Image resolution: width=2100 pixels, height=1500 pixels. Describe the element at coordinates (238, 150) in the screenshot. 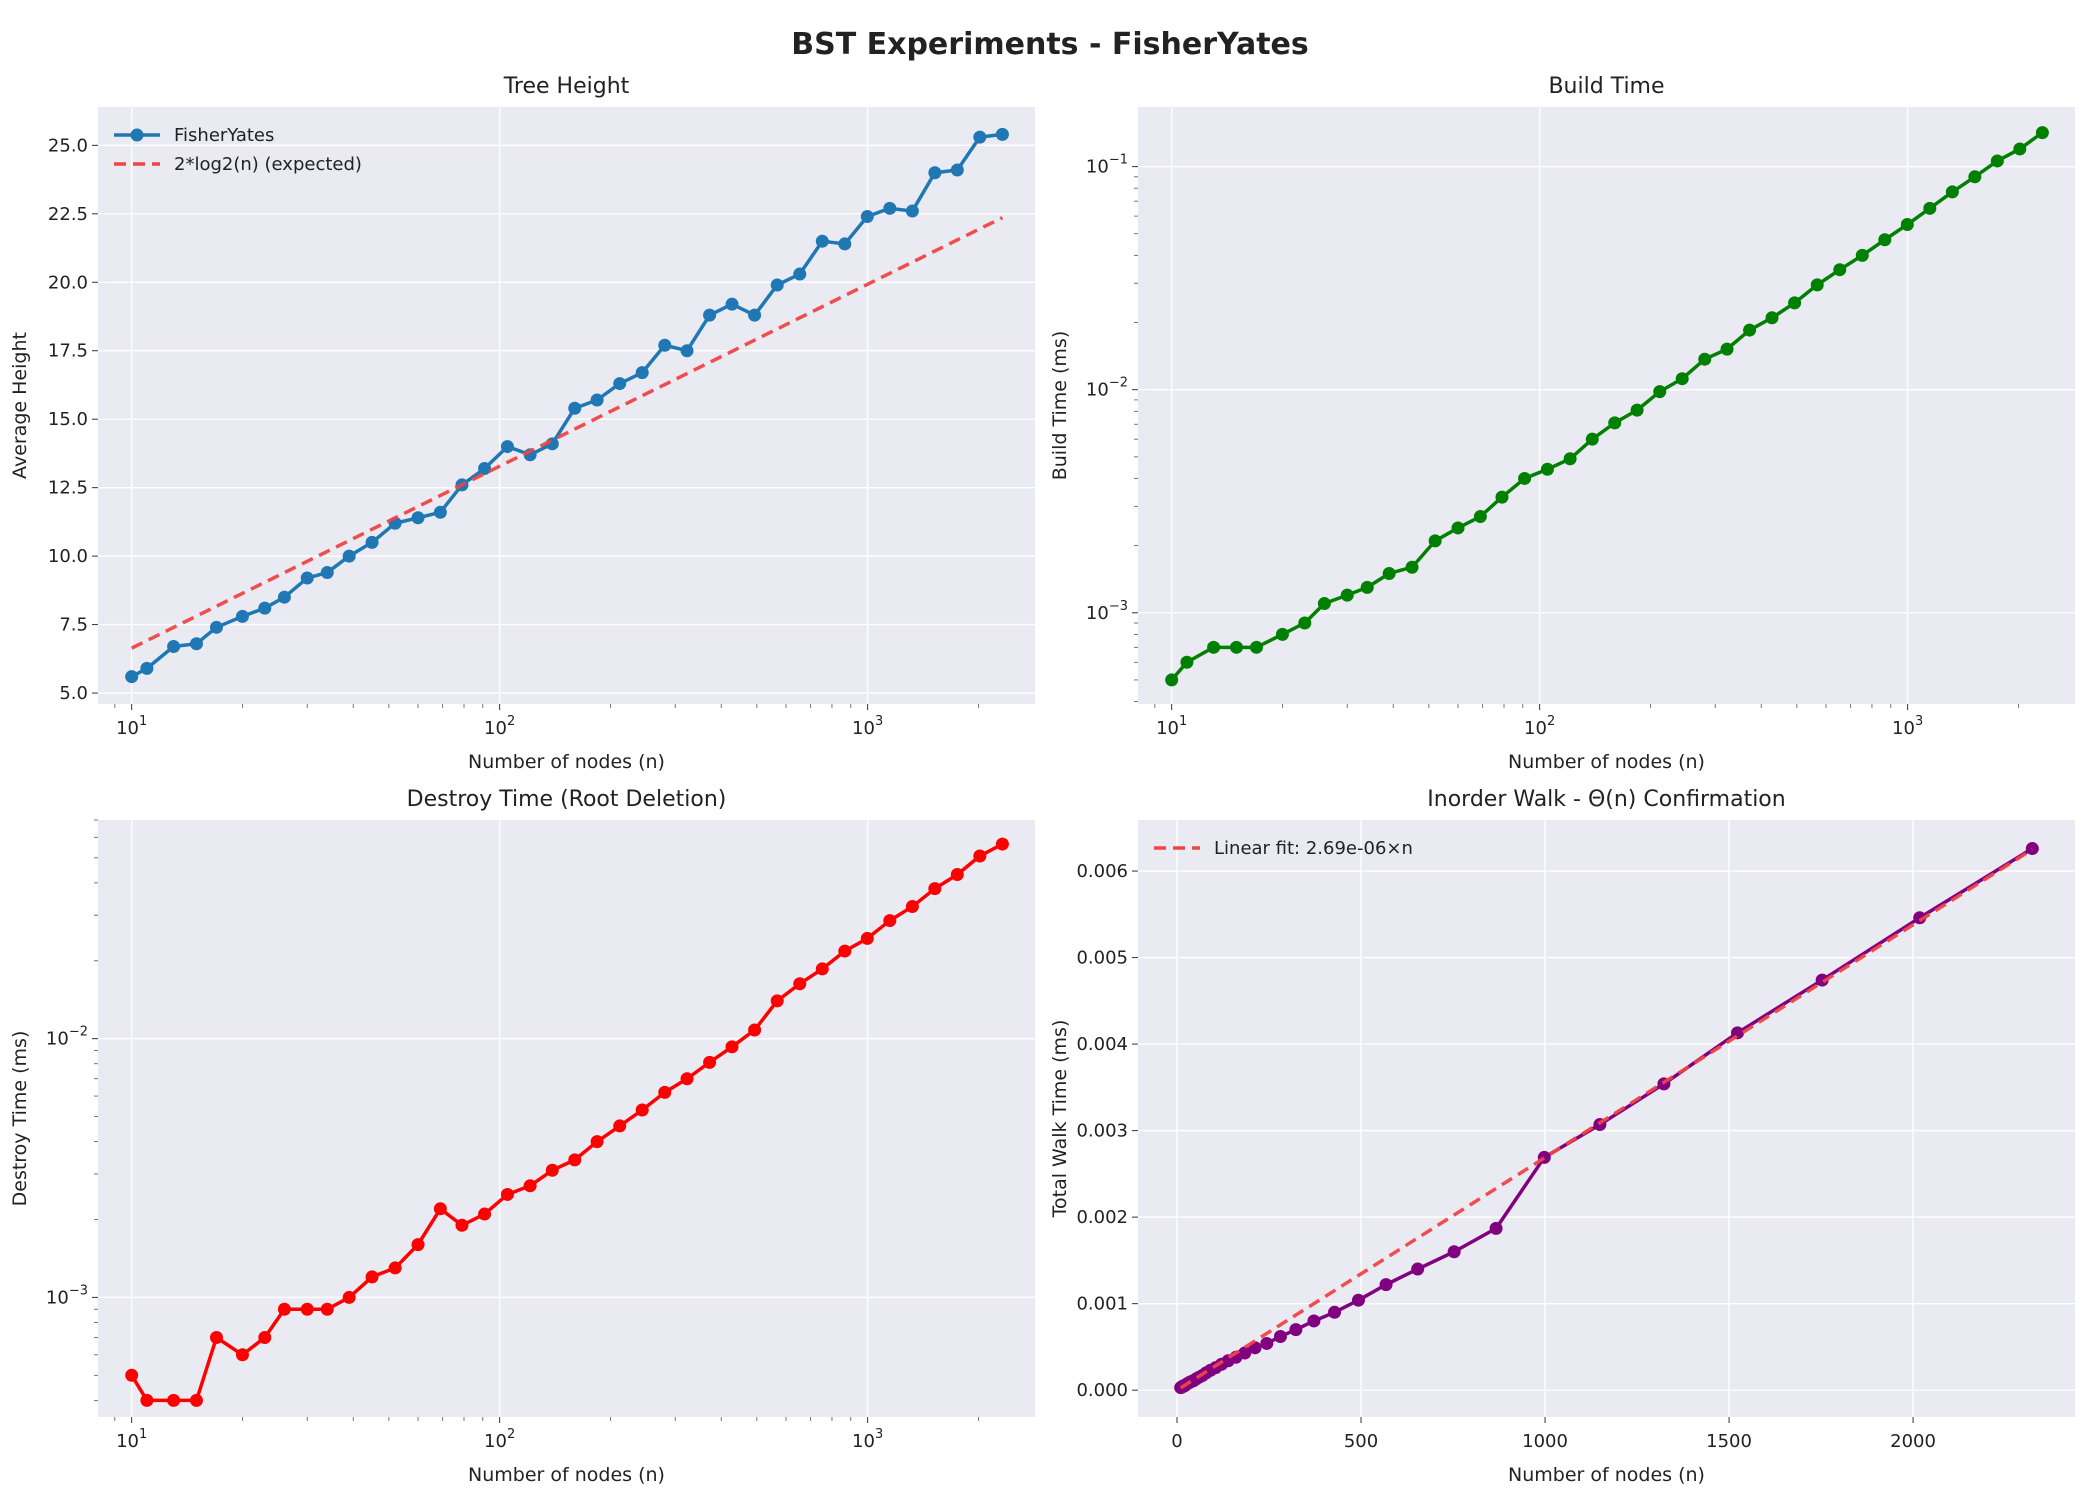

I see `legend: FisherYates 2*log2(n) (expected)` at that location.